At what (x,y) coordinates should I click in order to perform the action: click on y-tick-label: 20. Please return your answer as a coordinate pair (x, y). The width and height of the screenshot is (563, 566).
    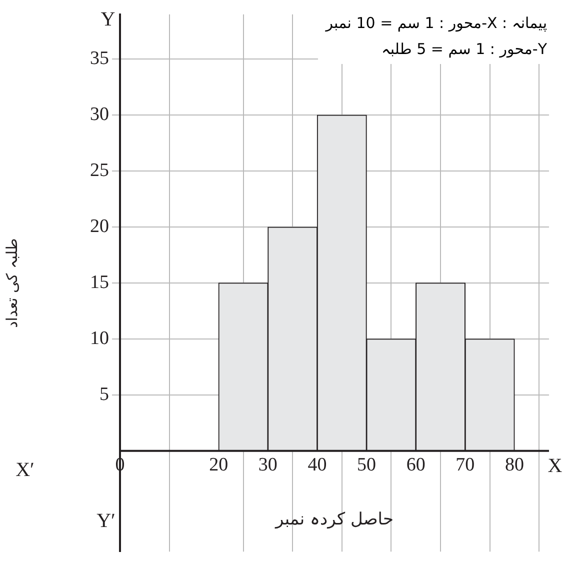
    Looking at the image, I should click on (99, 227).